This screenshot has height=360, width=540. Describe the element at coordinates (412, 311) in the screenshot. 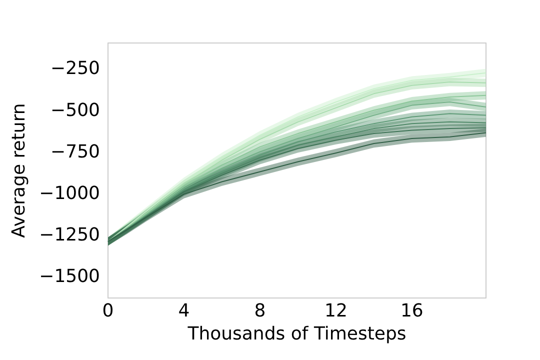

I see `x-tick-label: 16` at that location.